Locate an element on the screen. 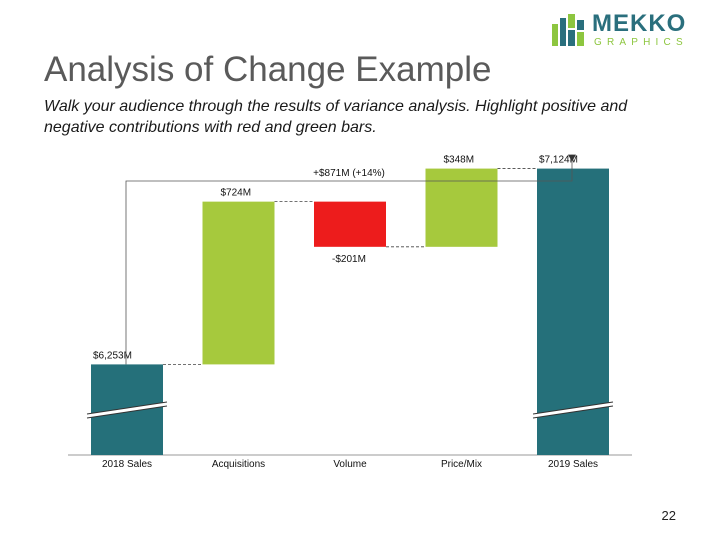 This screenshot has width=720, height=540. category-label: Acquisitions is located at coordinates (238, 464).